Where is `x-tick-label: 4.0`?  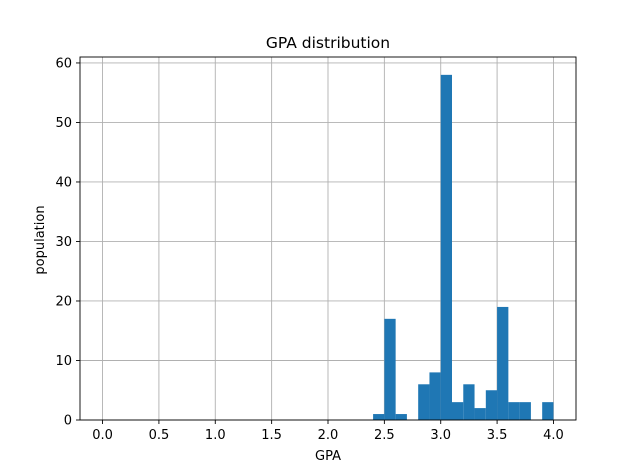
x-tick-label: 4.0 is located at coordinates (553, 435).